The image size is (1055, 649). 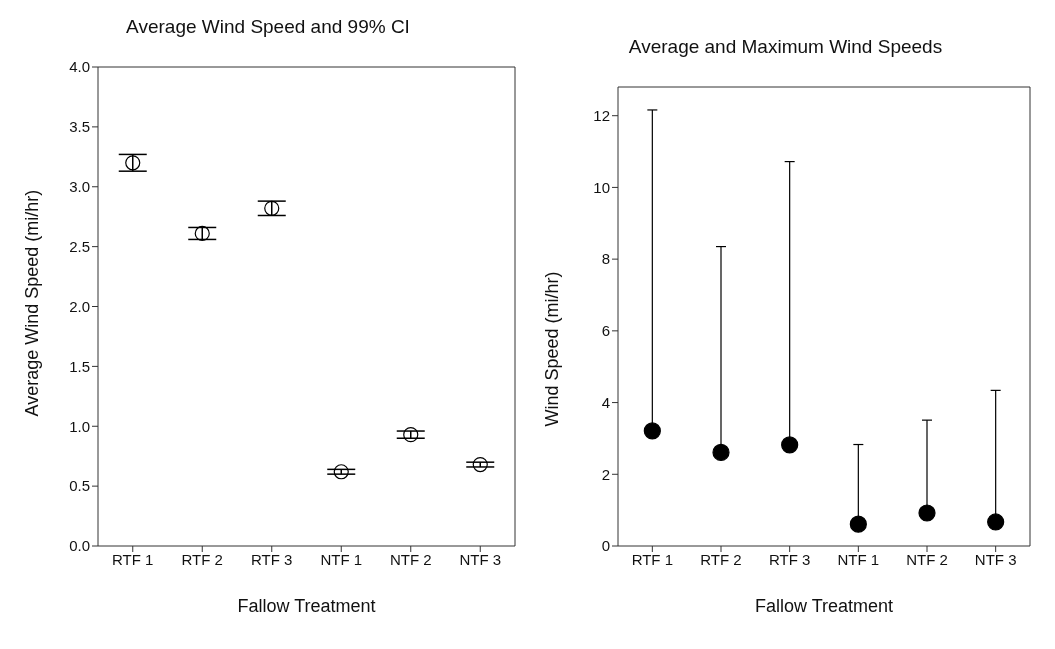 I want to click on y-axis-title: Wind Speed (mi/hr), so click(x=552, y=349).